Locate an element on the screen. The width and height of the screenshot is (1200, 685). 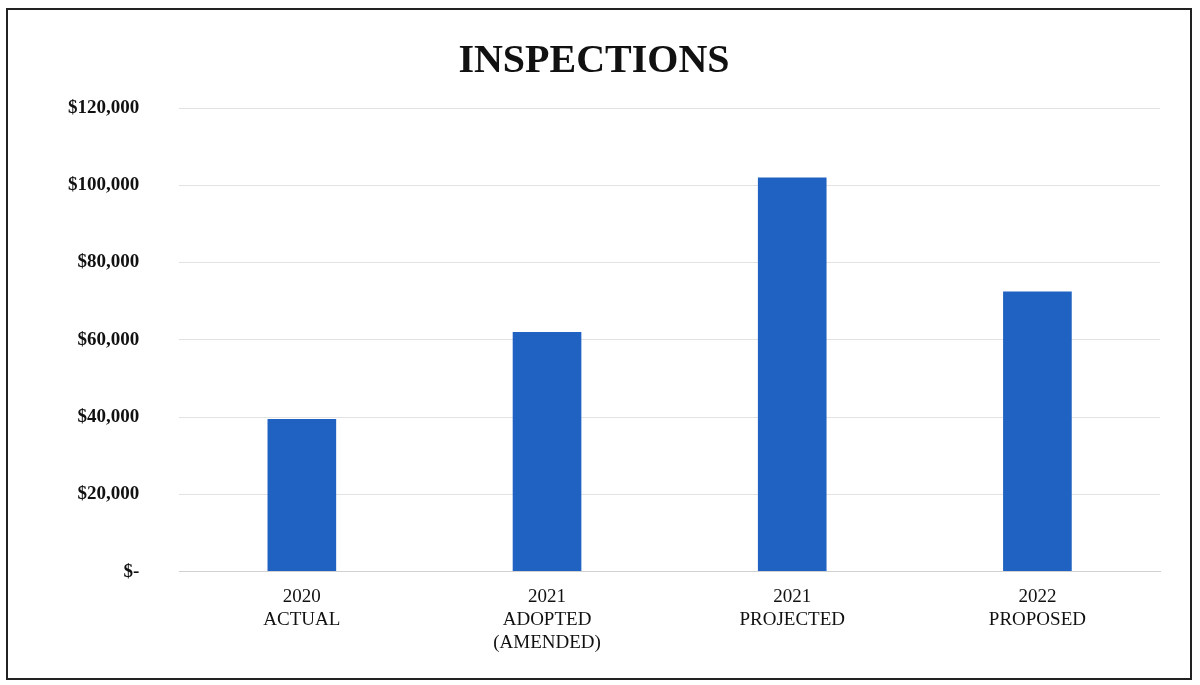
y-tick-label: $20,000 is located at coordinates (108, 493).